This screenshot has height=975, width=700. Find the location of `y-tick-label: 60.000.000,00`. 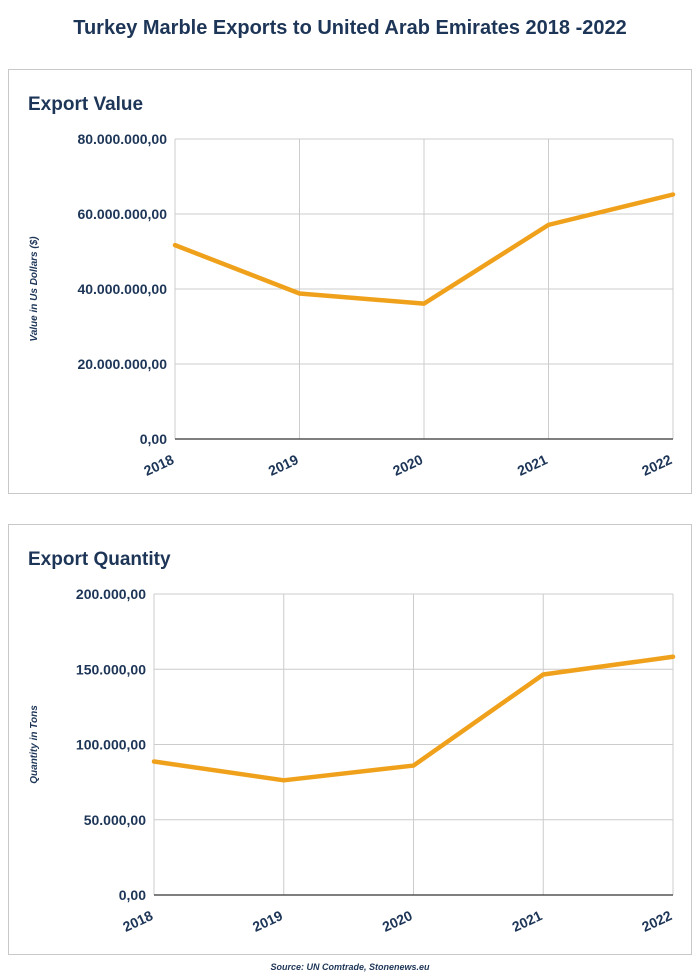

y-tick-label: 60.000.000,00 is located at coordinates (122, 214).